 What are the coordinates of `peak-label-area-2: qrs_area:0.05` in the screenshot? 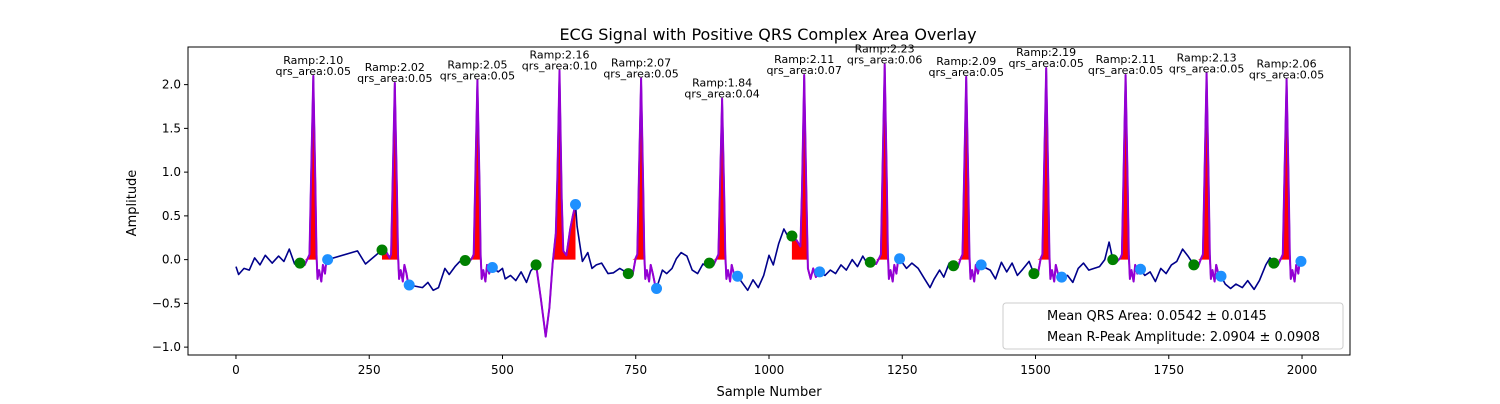 It's located at (394, 78).